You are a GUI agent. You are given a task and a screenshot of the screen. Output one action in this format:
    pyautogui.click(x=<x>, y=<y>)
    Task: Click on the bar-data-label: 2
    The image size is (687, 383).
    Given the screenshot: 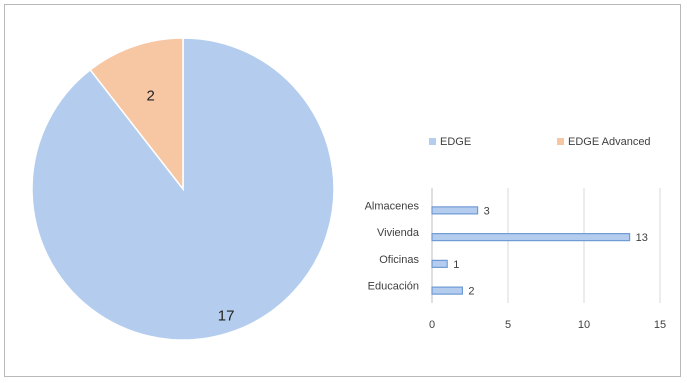 What is the action you would take?
    pyautogui.click(x=471, y=292)
    